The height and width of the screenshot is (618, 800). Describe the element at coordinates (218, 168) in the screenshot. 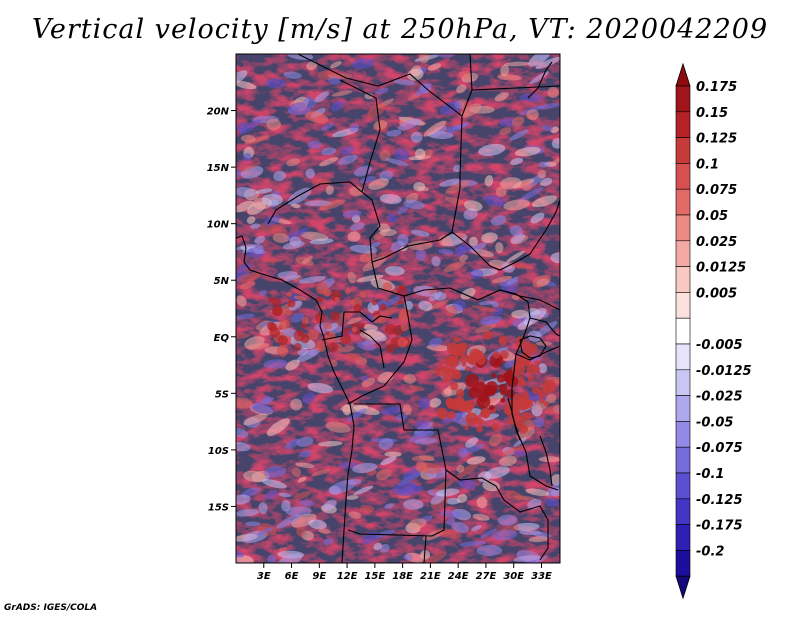

I see `lat-tick-label: 15N` at that location.